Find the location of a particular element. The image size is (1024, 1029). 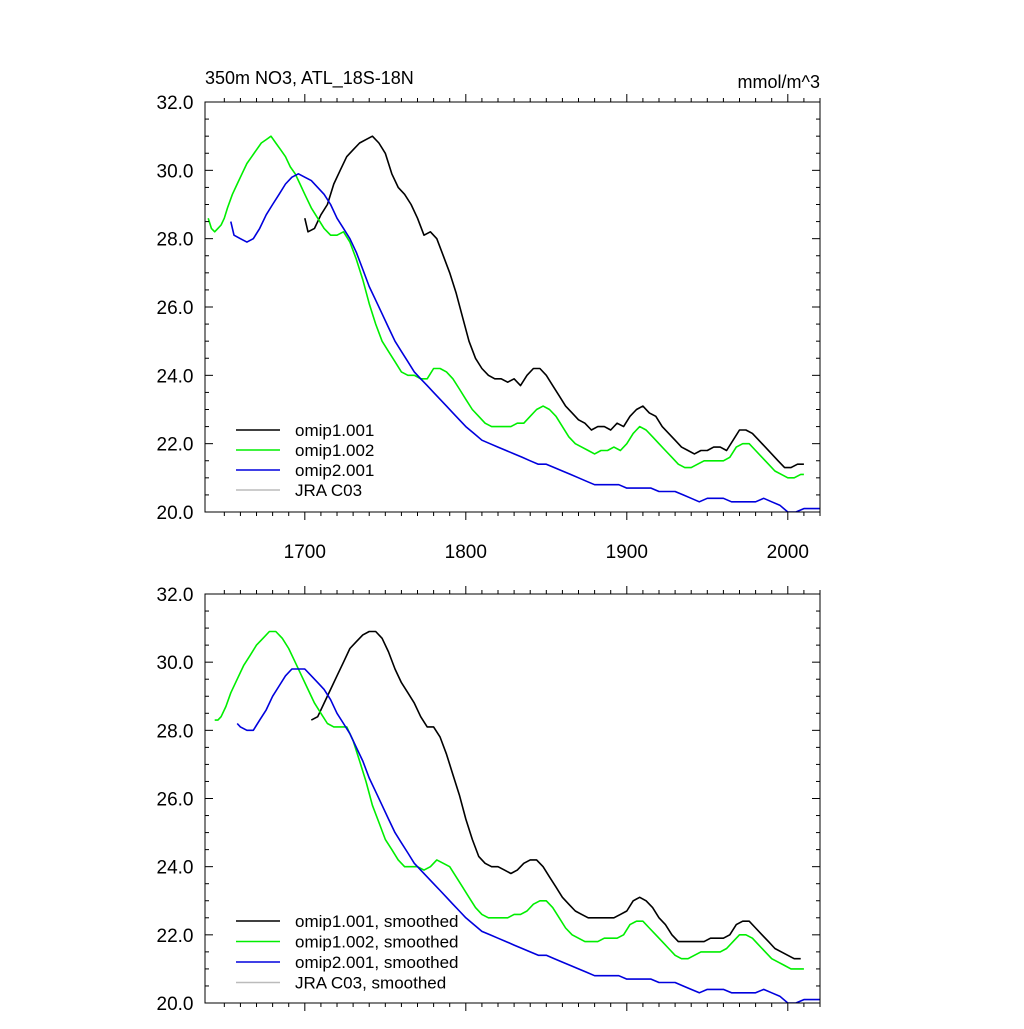

legend-label: JRA C03 is located at coordinates (328, 490).